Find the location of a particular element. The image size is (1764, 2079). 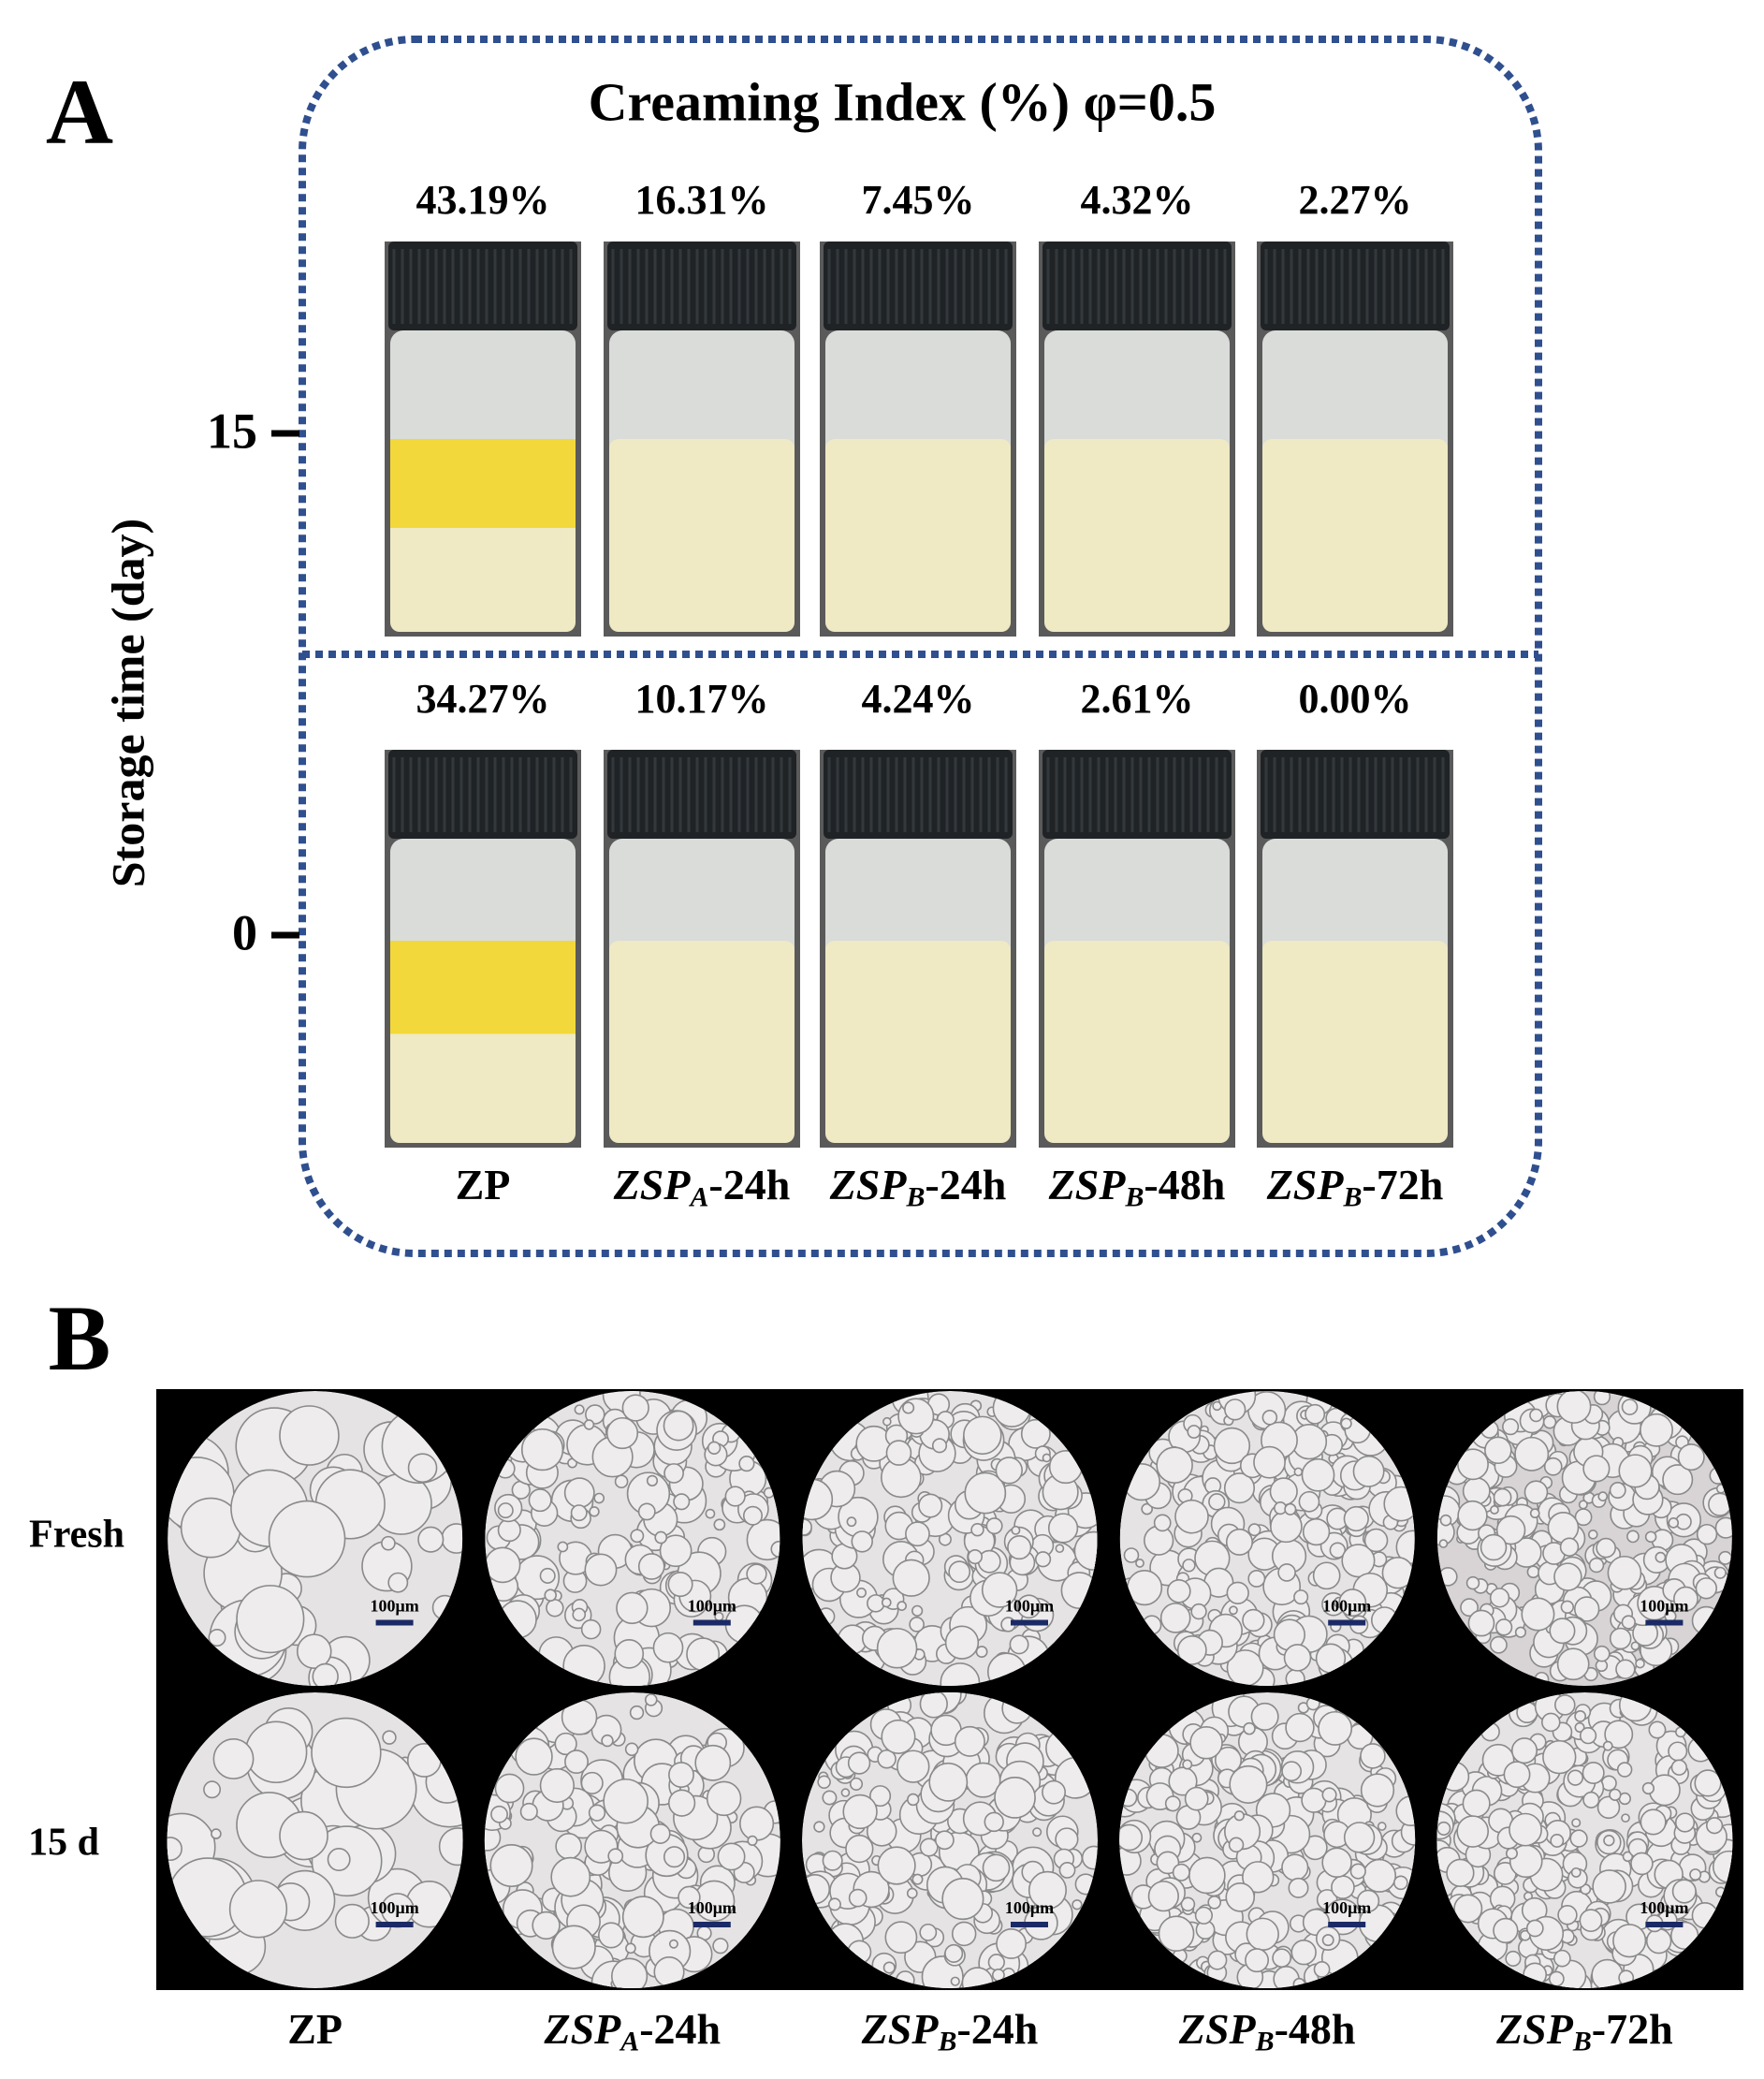

sample-sub: A is located at coordinates (698, 1196).